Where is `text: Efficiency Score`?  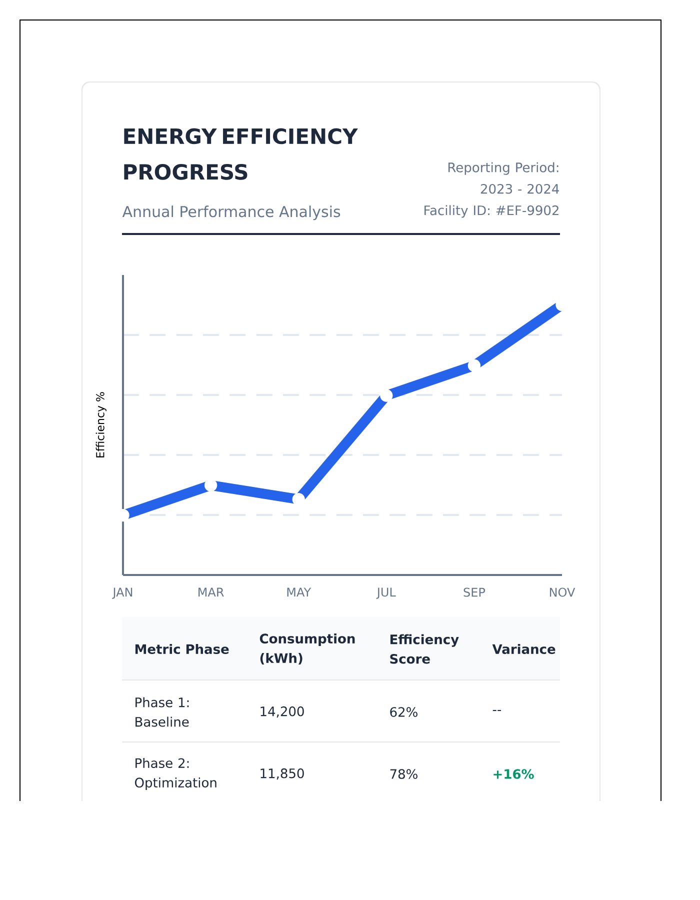
text: Efficiency Score is located at coordinates (424, 649).